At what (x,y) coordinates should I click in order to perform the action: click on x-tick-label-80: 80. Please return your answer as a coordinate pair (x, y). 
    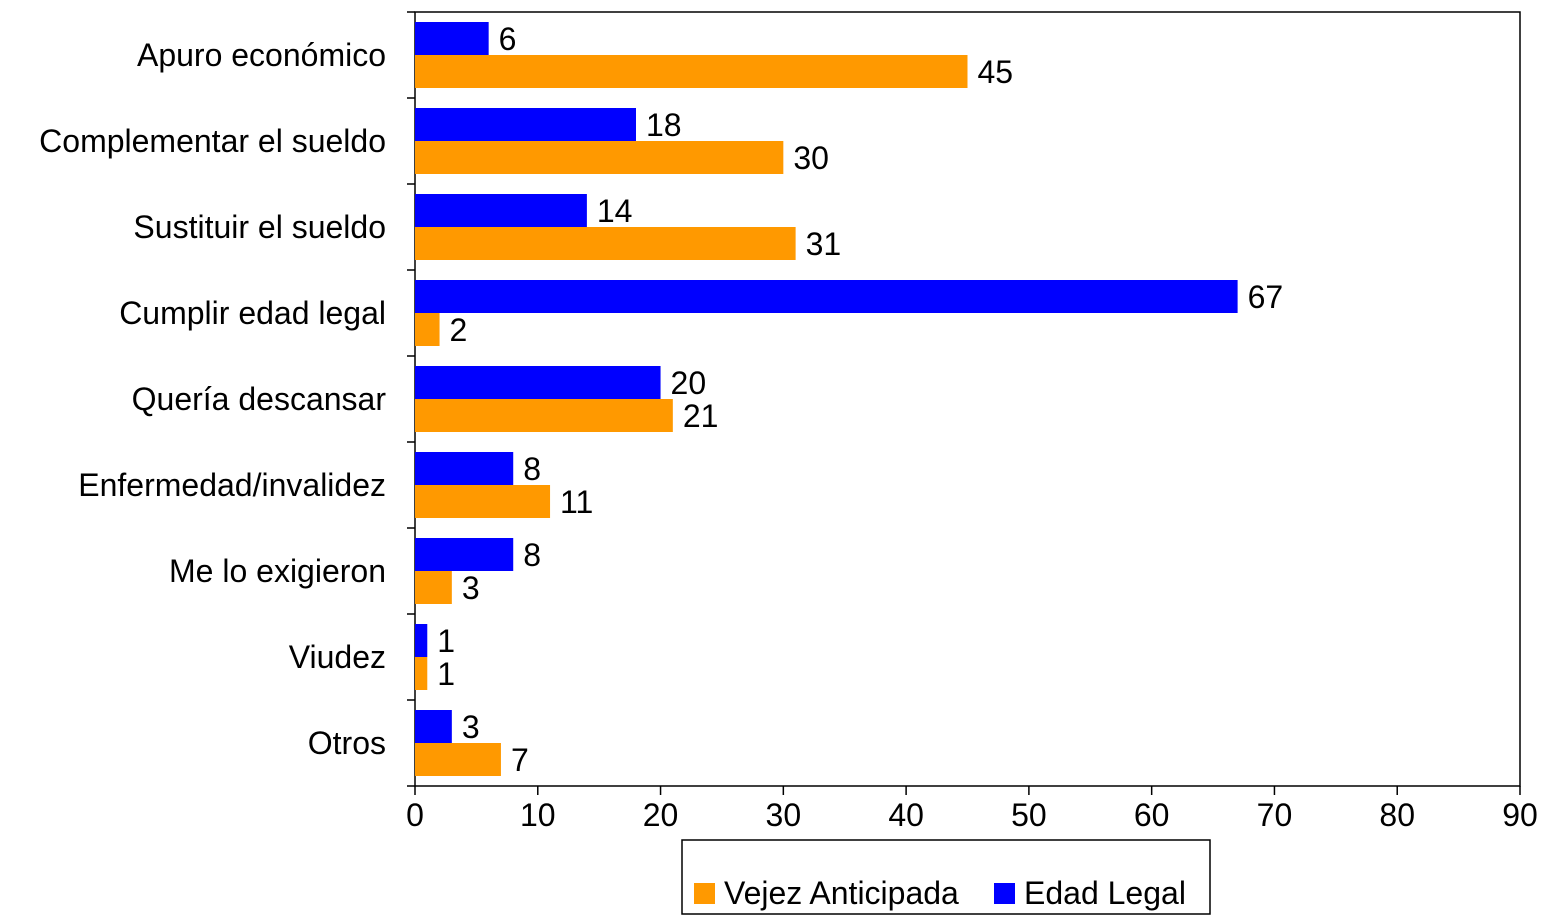
    Looking at the image, I should click on (1397, 815).